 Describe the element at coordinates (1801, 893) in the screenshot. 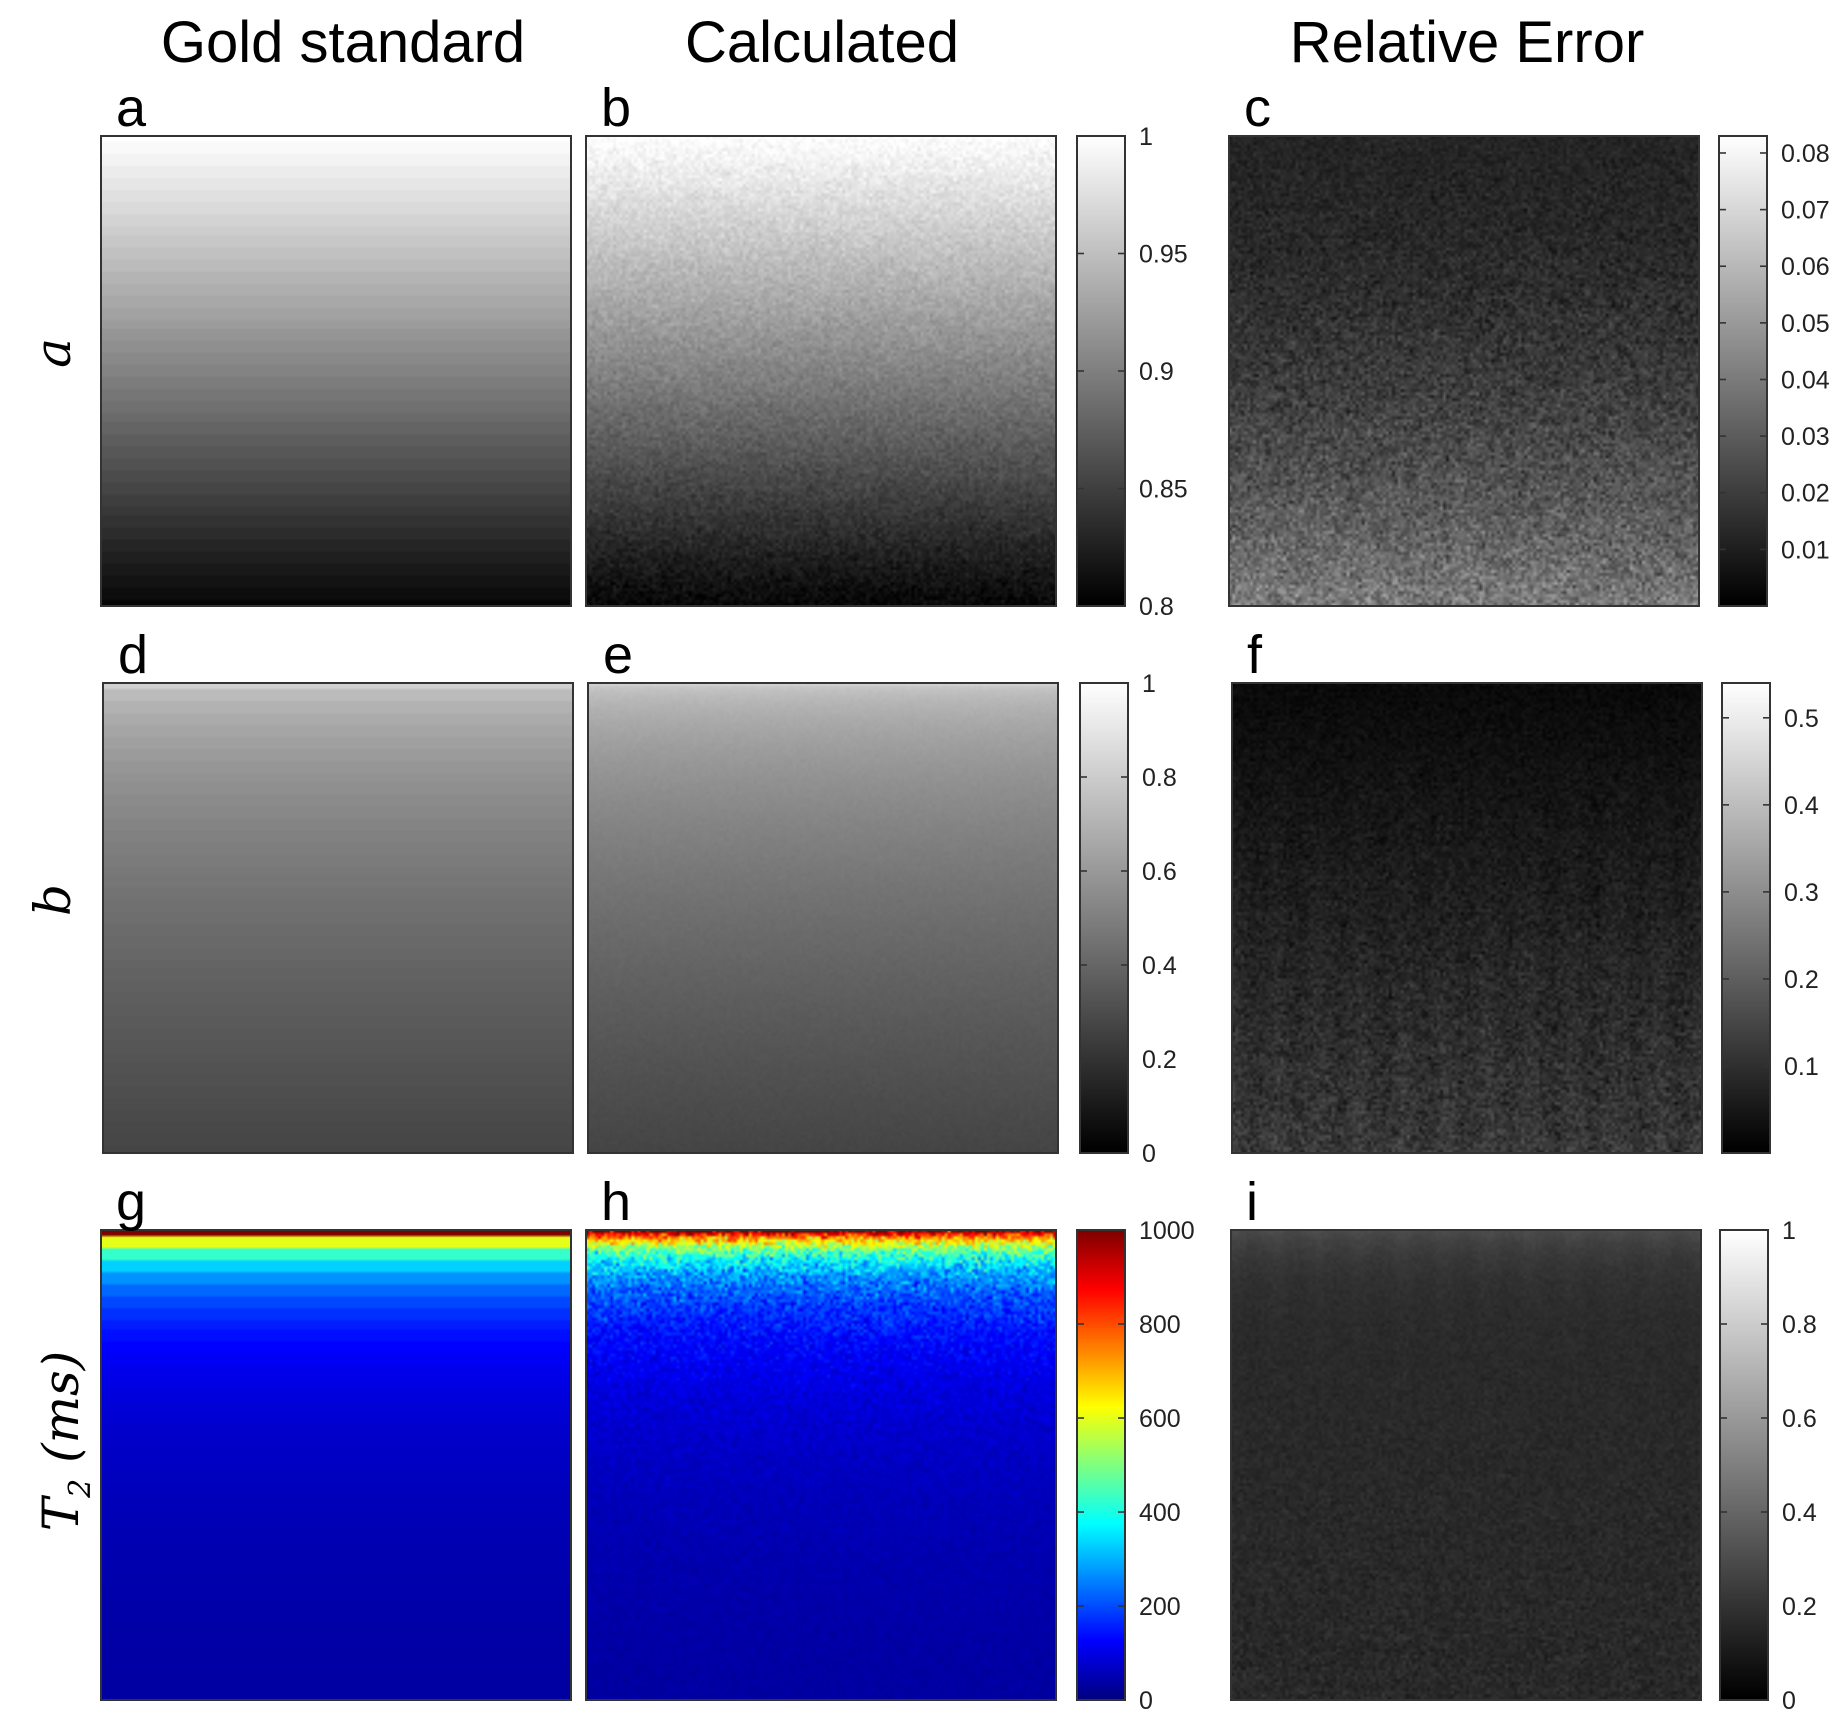

I see `colorbar-f-tick-label: 0.3` at that location.